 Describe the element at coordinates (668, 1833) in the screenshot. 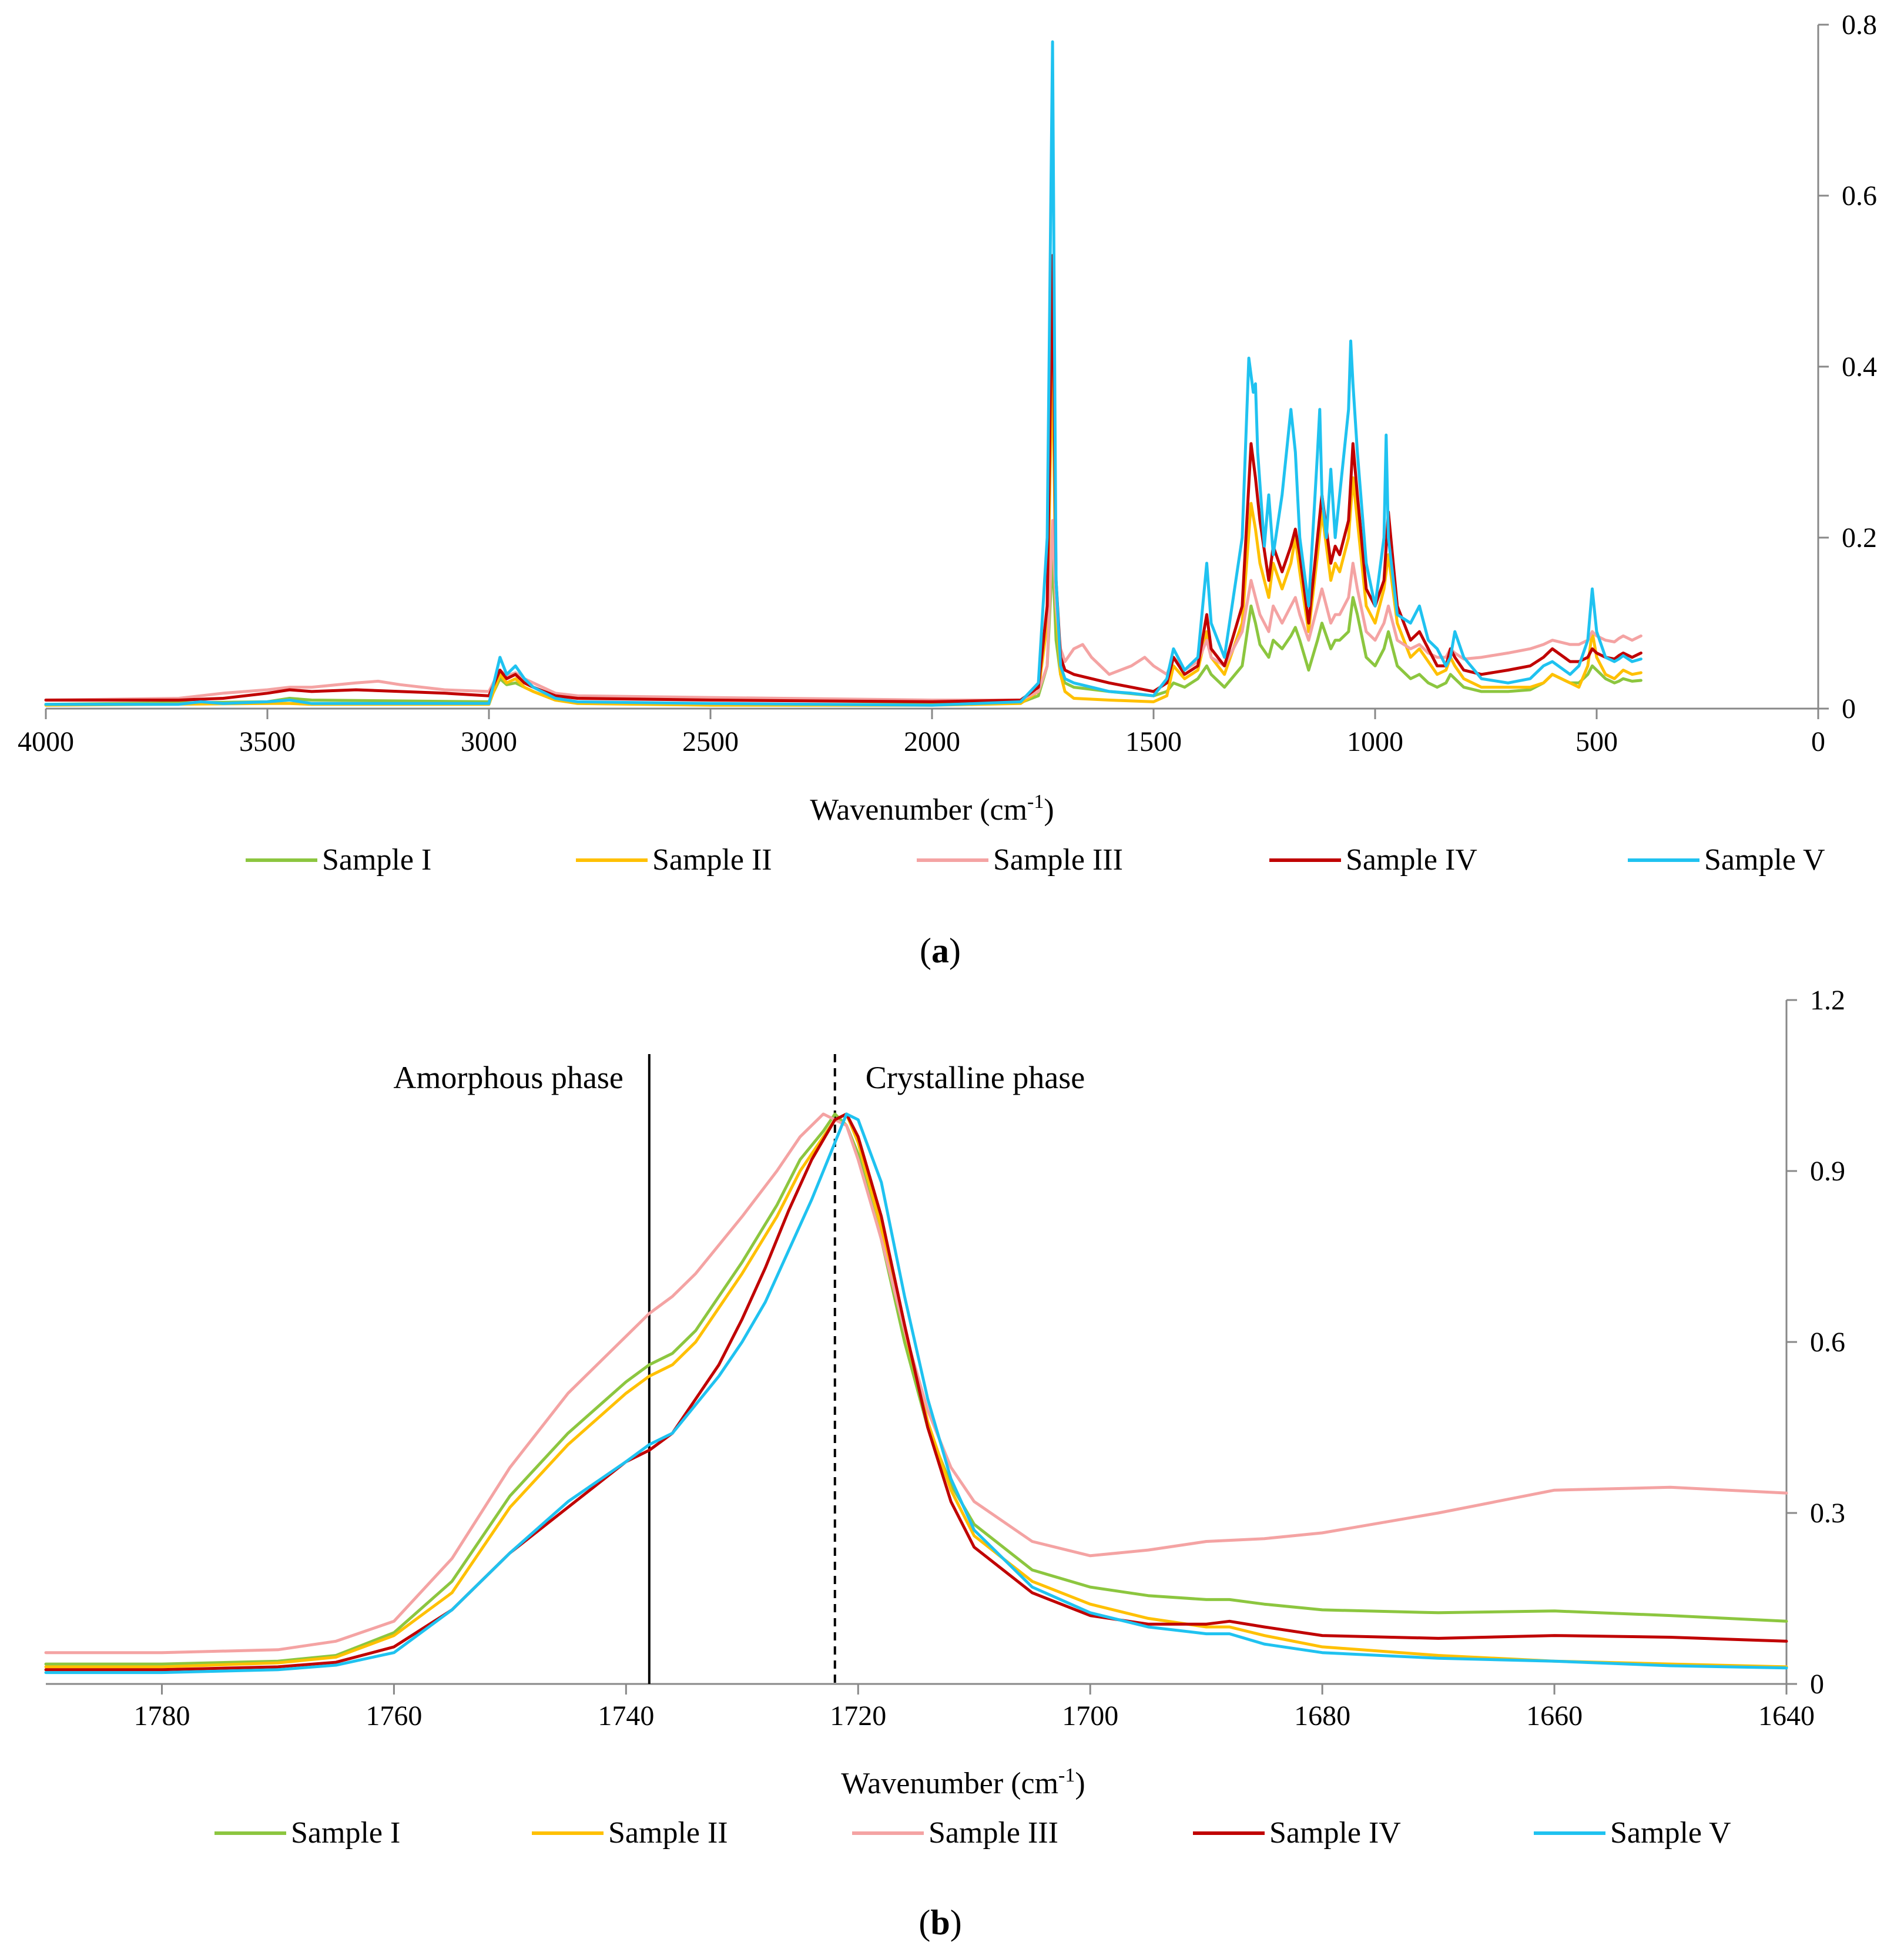

I see `legend-label-sample-ii-b: Sample II` at that location.